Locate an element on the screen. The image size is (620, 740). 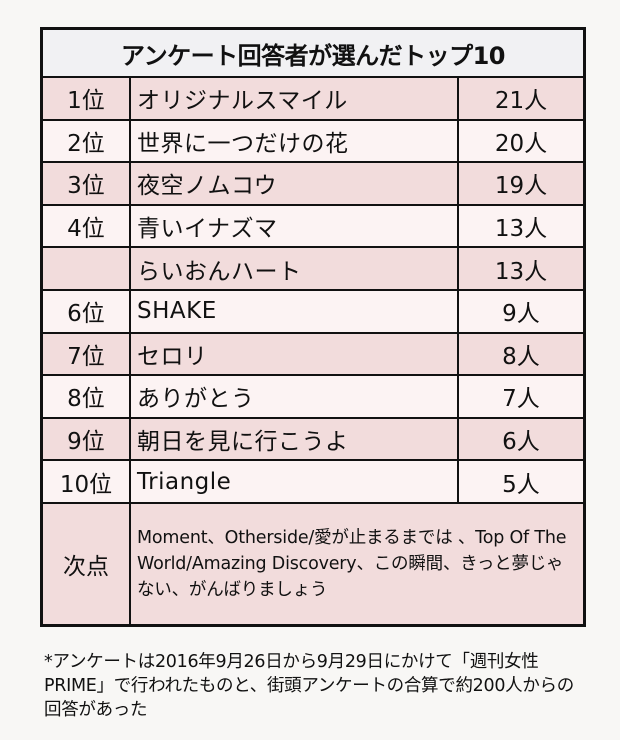
votes-cell: 6人 is located at coordinates (521, 442).